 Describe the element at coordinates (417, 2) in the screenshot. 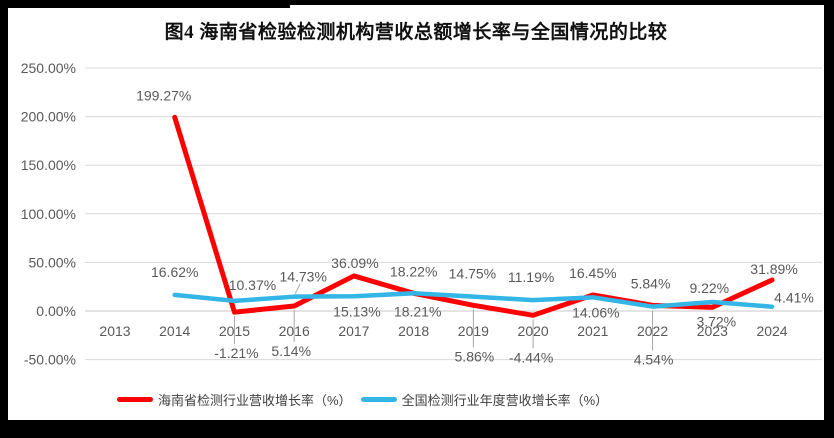

I see `viewer-border-top` at that location.